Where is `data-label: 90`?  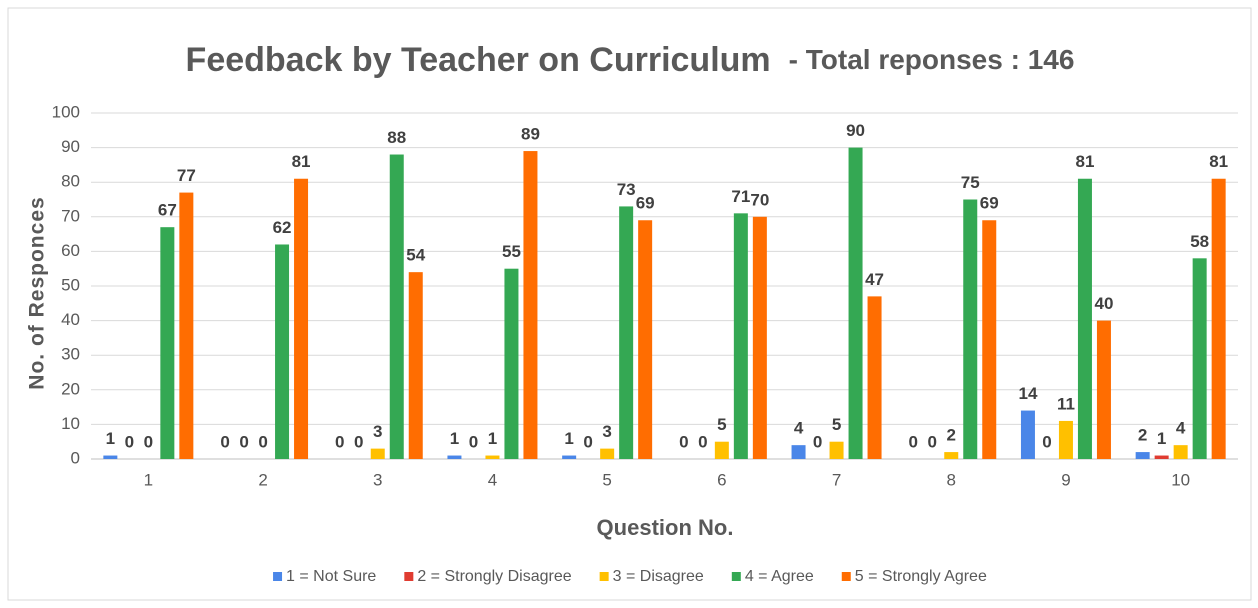
data-label: 90 is located at coordinates (855, 130).